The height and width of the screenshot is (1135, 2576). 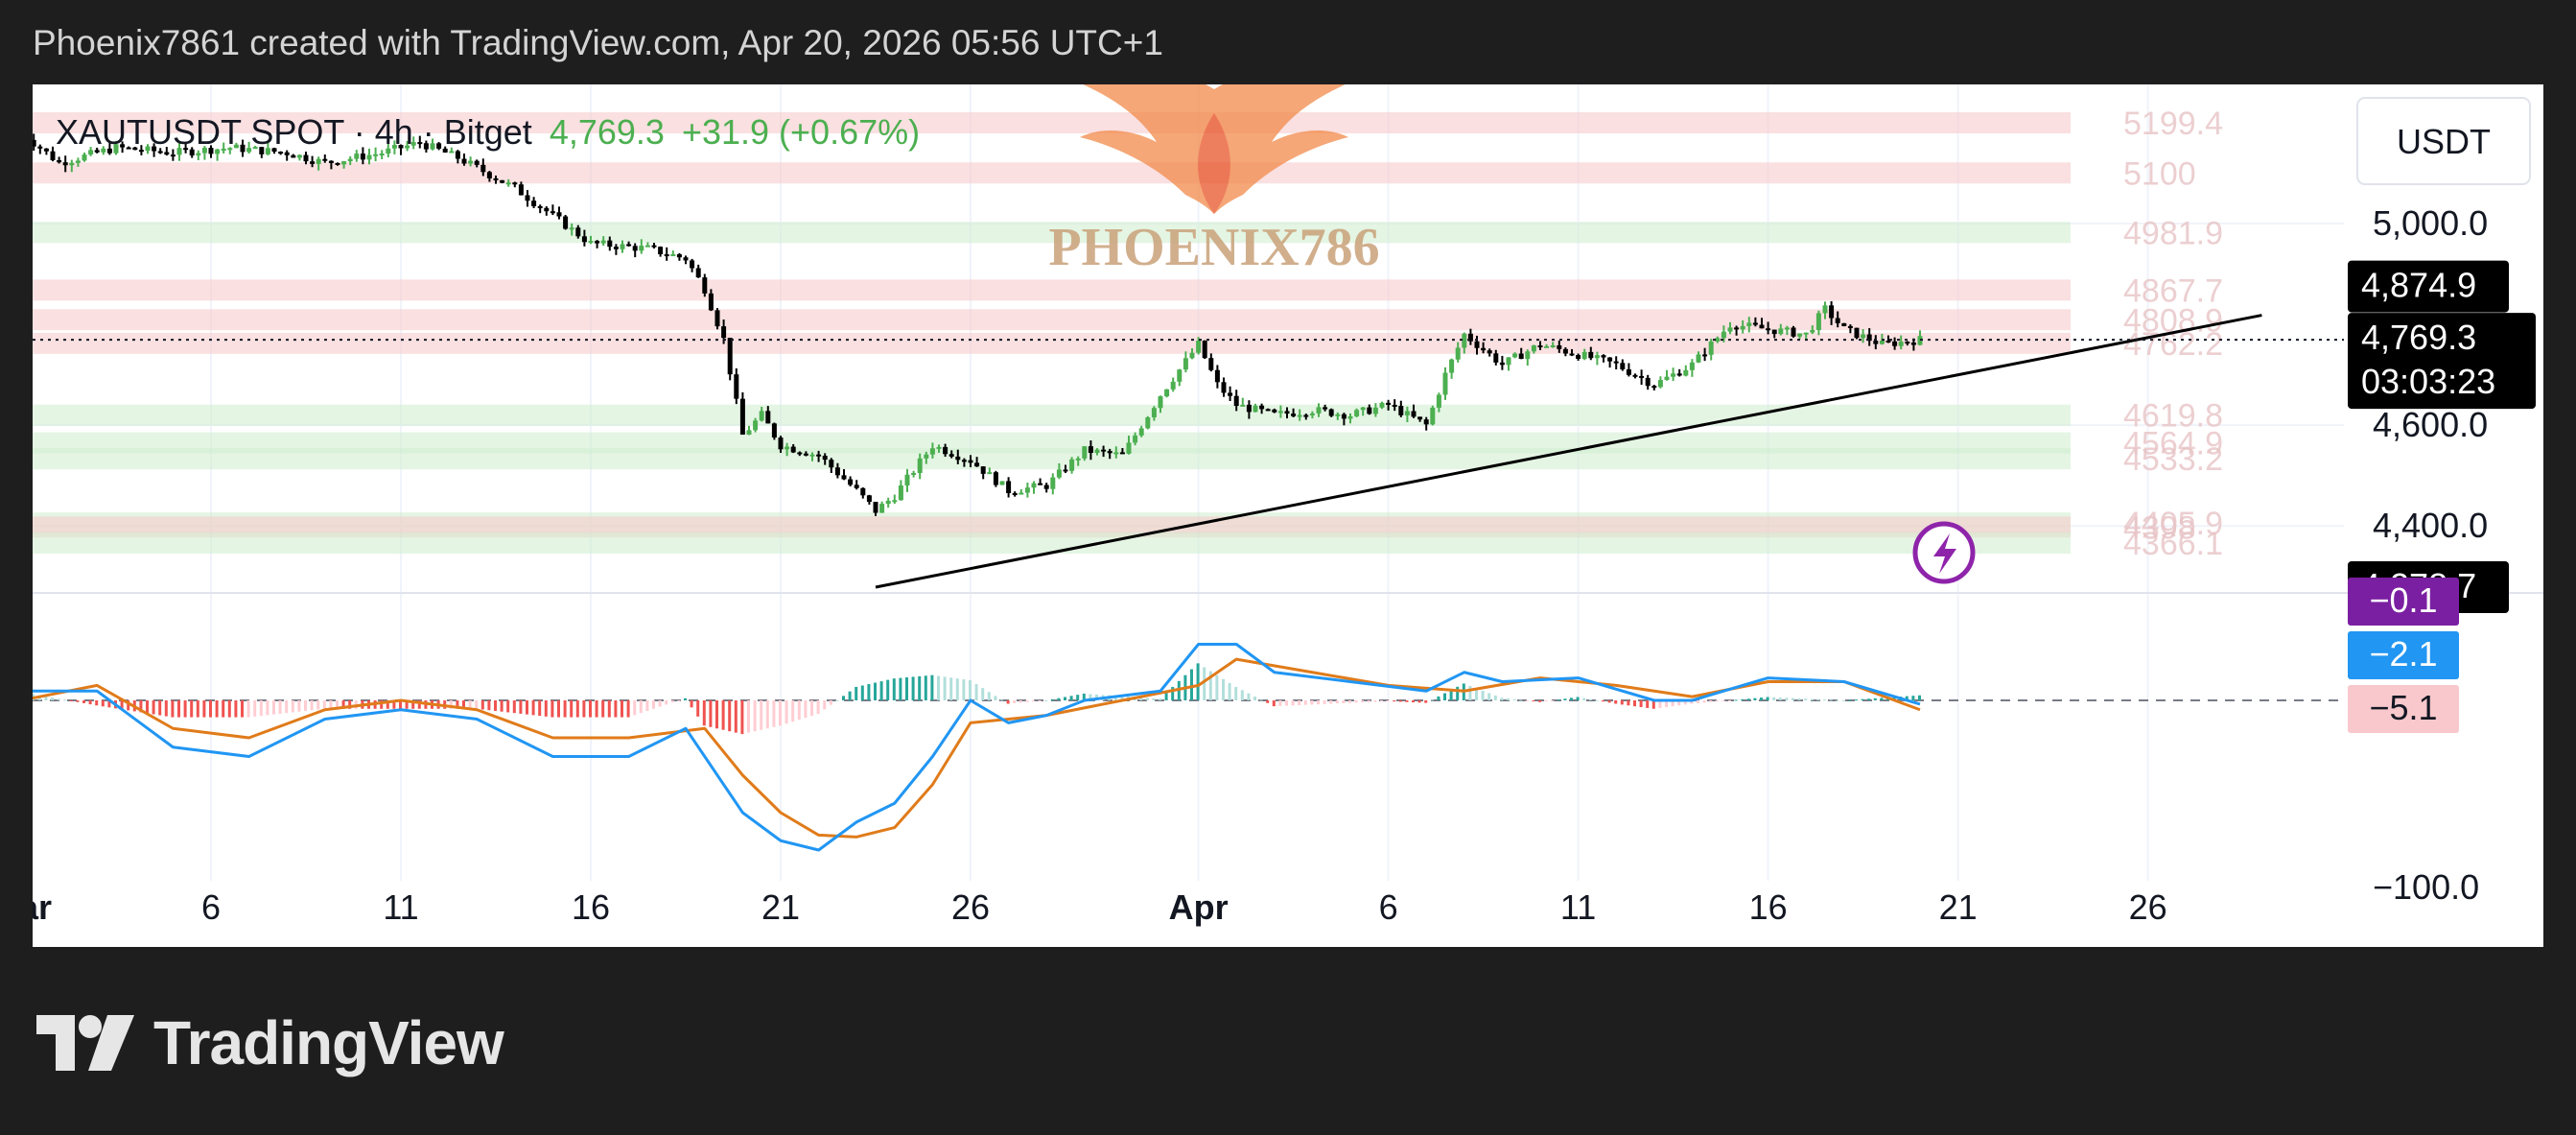 I want to click on countdown-text: 03:03:23, so click(x=2428, y=381).